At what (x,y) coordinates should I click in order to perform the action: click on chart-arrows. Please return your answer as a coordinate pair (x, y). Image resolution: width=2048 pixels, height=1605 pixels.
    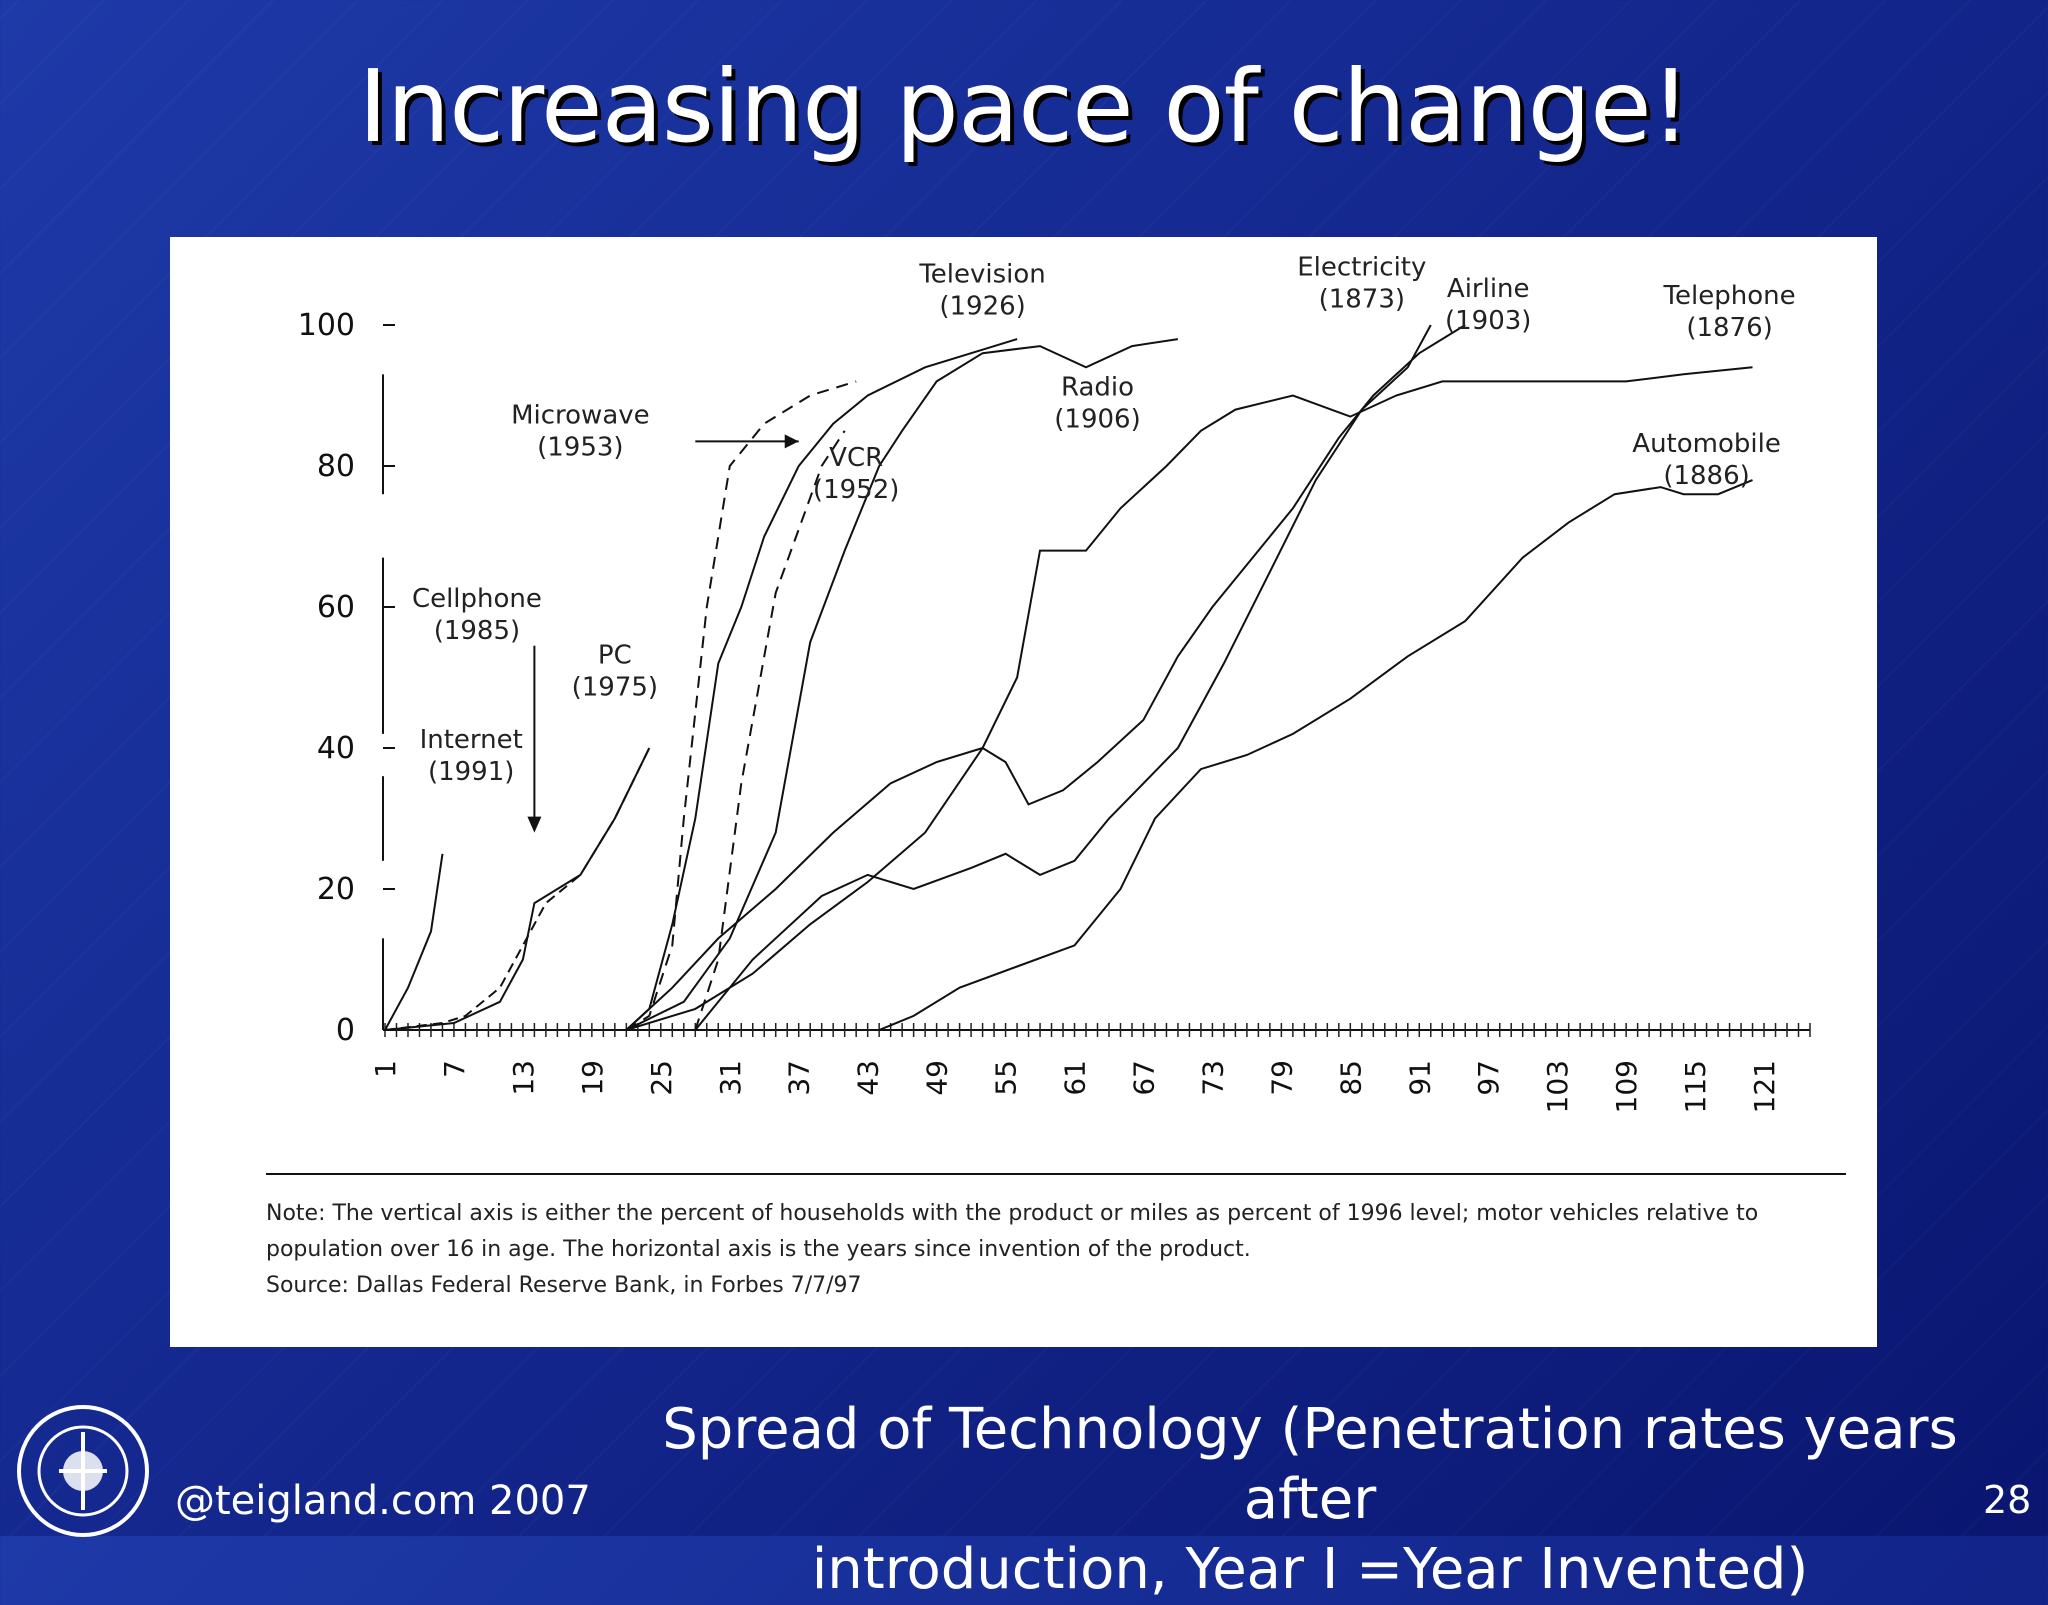
    Looking at the image, I should click on (663, 633).